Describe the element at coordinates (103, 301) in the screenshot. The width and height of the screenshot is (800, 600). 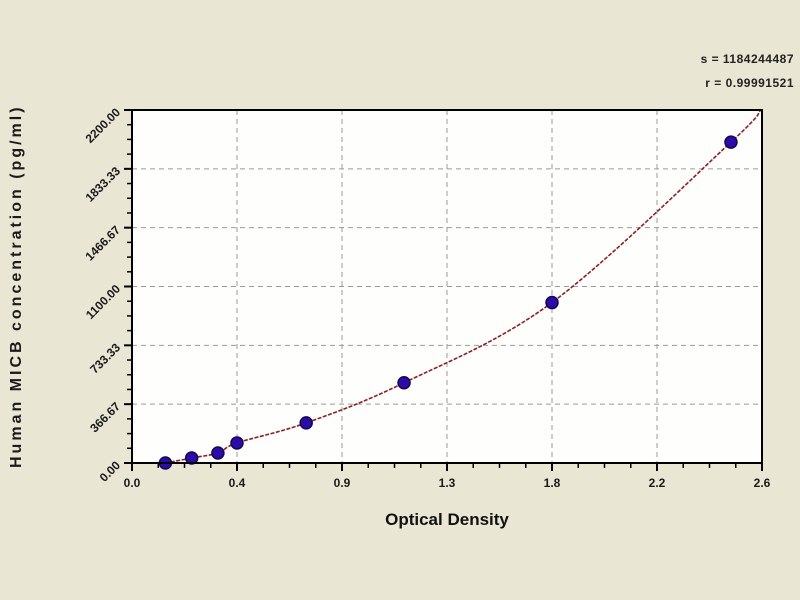
I see `y-tick-label: 1100.00` at that location.